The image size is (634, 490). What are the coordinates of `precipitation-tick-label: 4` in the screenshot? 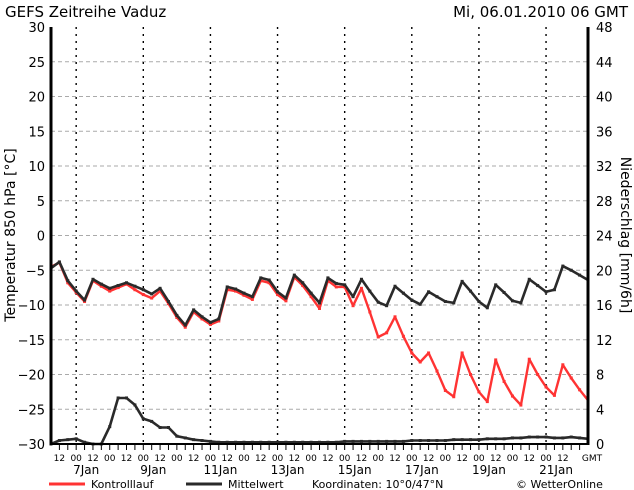 It's located at (600, 410).